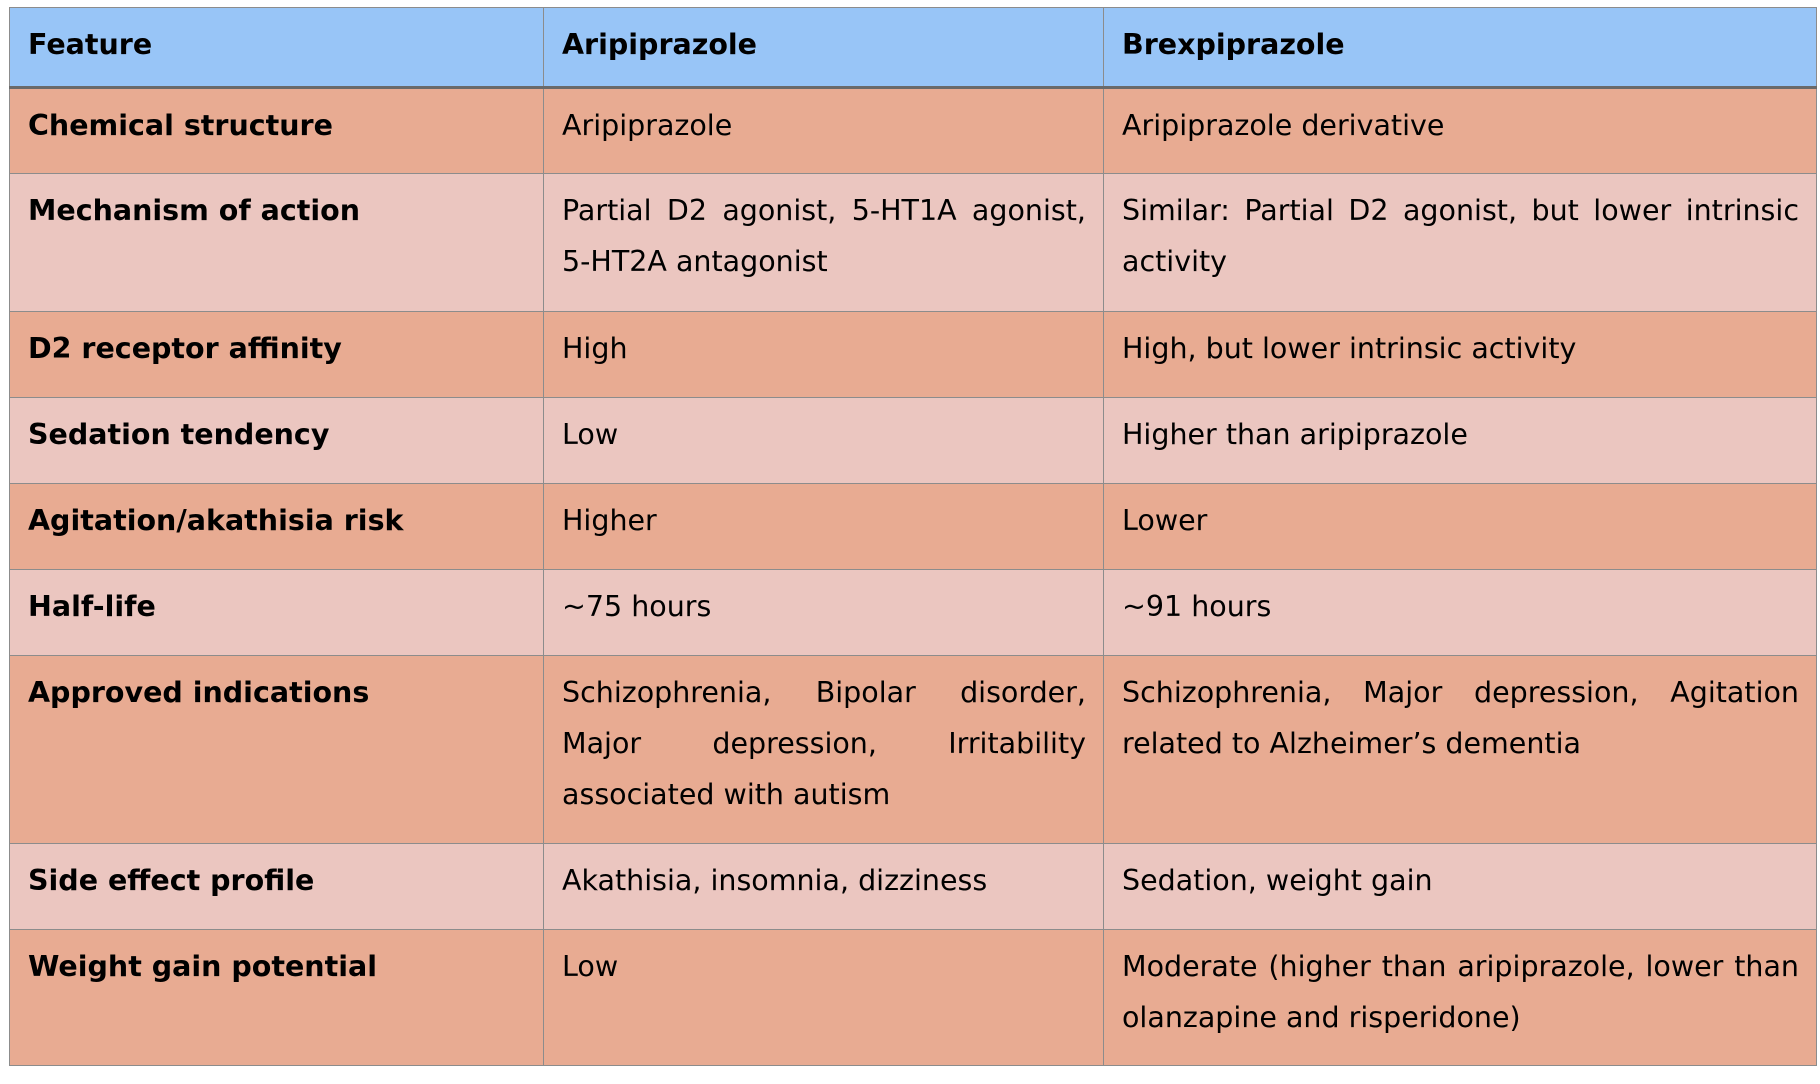 This screenshot has height=1084, width=1820. Describe the element at coordinates (276, 612) in the screenshot. I see `feature-cell: Half-life` at that location.